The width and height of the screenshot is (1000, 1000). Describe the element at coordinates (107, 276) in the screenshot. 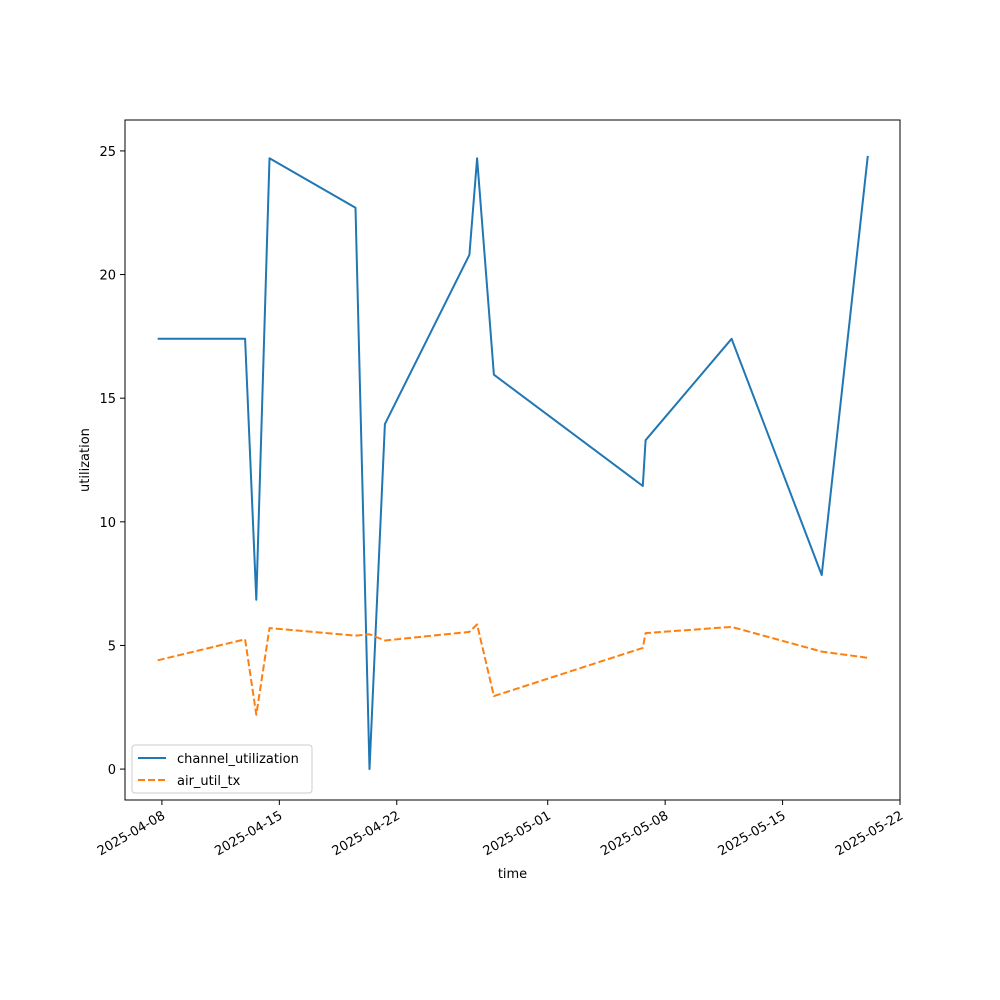

I see `y-tick-label: 20` at that location.